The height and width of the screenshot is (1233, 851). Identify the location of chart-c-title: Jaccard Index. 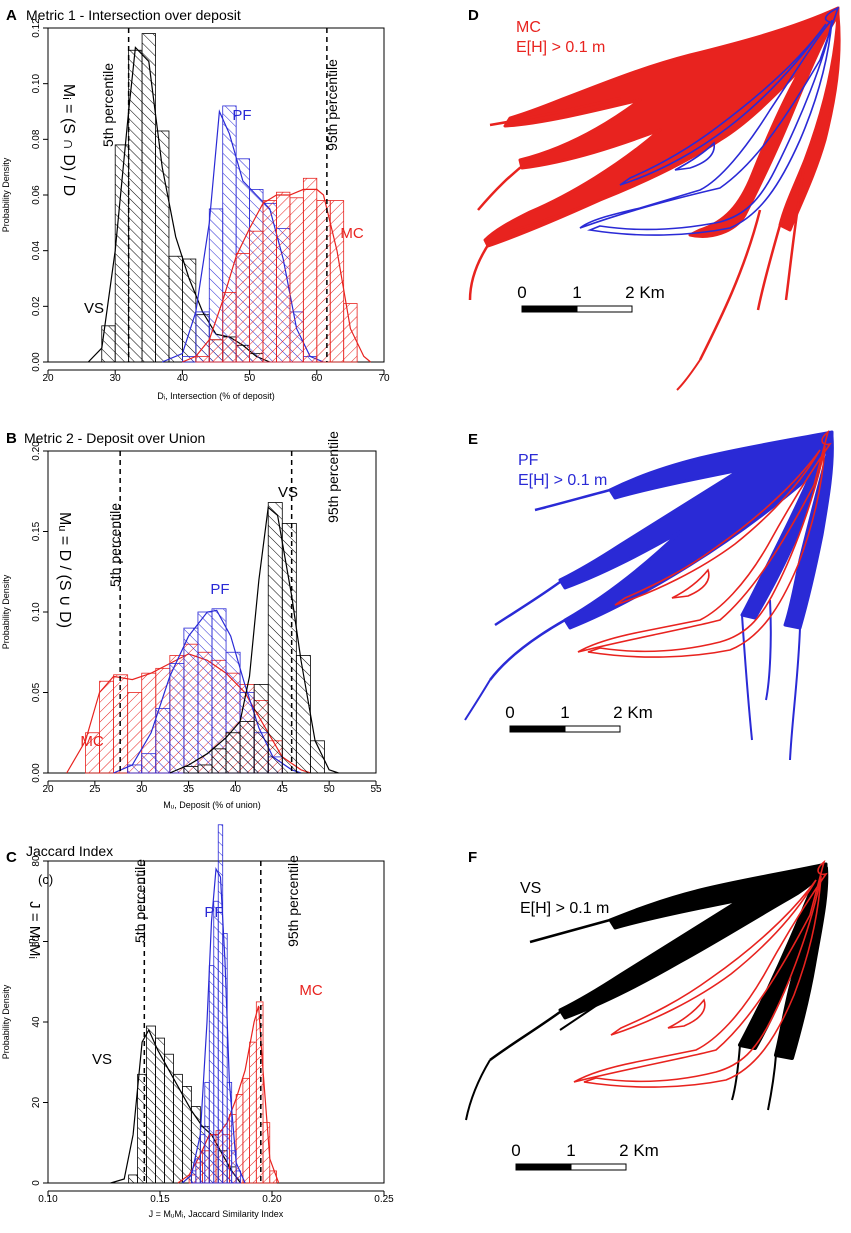
(69, 851).